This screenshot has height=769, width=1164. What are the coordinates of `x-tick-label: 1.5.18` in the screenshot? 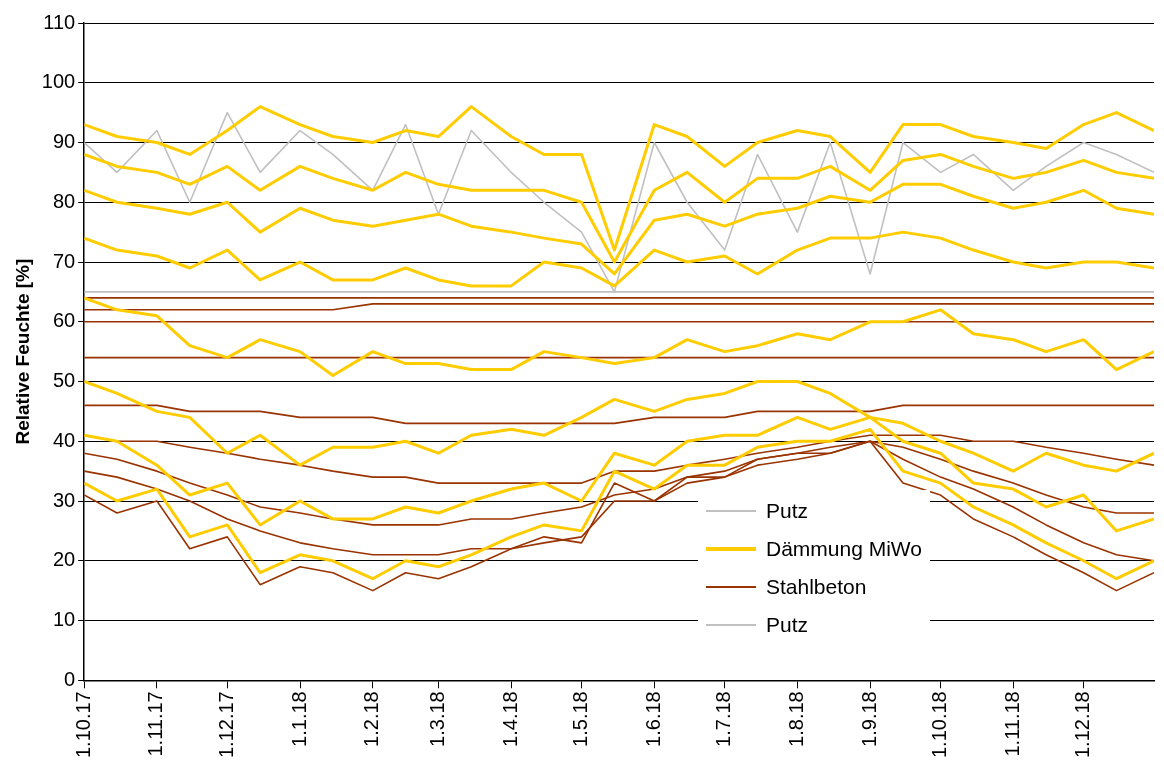 It's located at (580, 719).